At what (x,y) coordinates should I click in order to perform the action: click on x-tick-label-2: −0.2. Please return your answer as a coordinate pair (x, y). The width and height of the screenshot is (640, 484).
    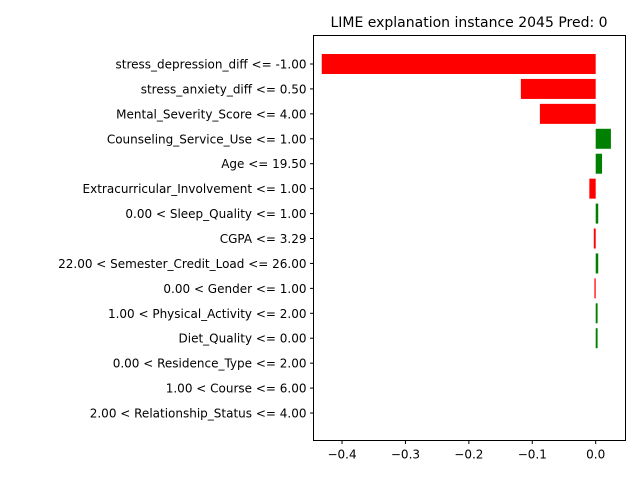
    Looking at the image, I should click on (468, 455).